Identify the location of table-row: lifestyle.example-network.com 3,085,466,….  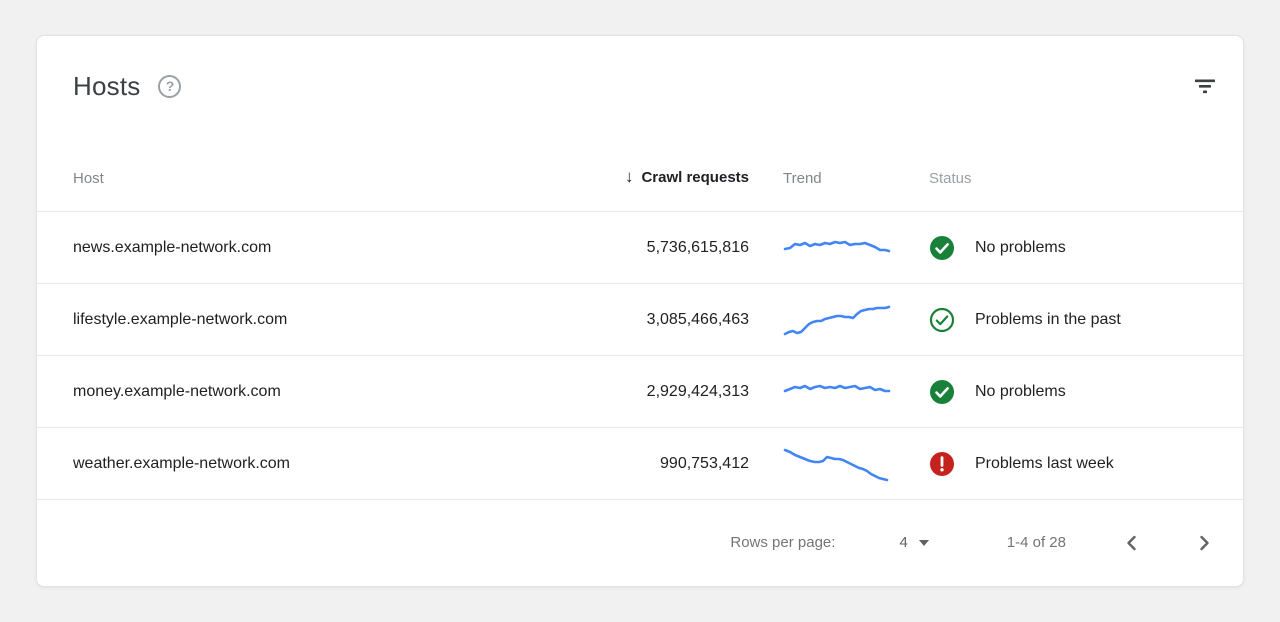
(640, 320).